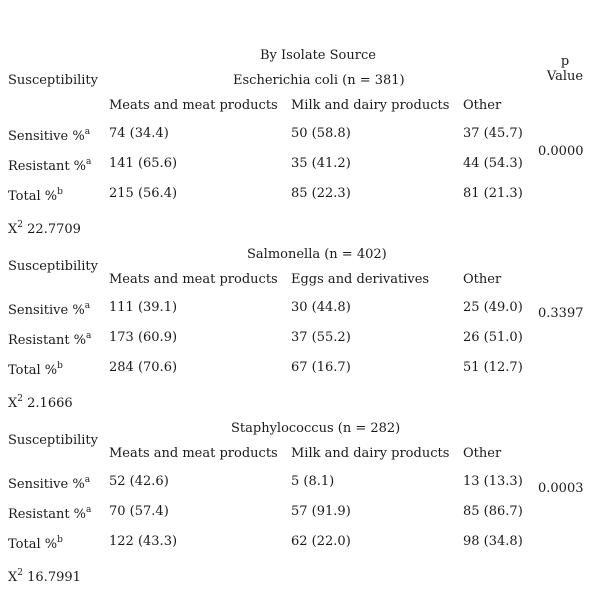 The image size is (603, 594). What do you see at coordinates (321, 511) in the screenshot?
I see `table-cell: 57 (91.9)` at bounding box center [321, 511].